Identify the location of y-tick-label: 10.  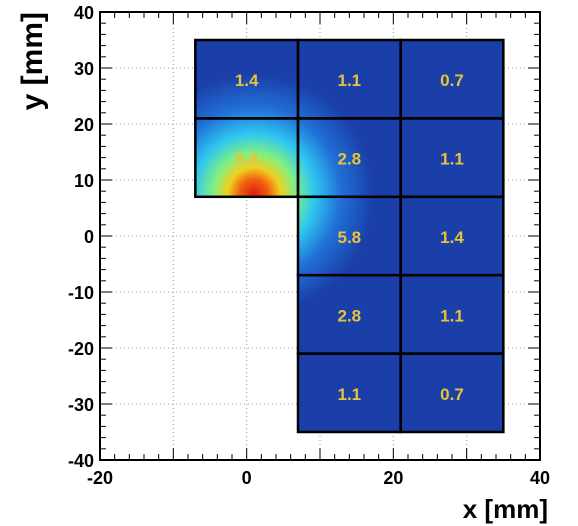
(84, 181).